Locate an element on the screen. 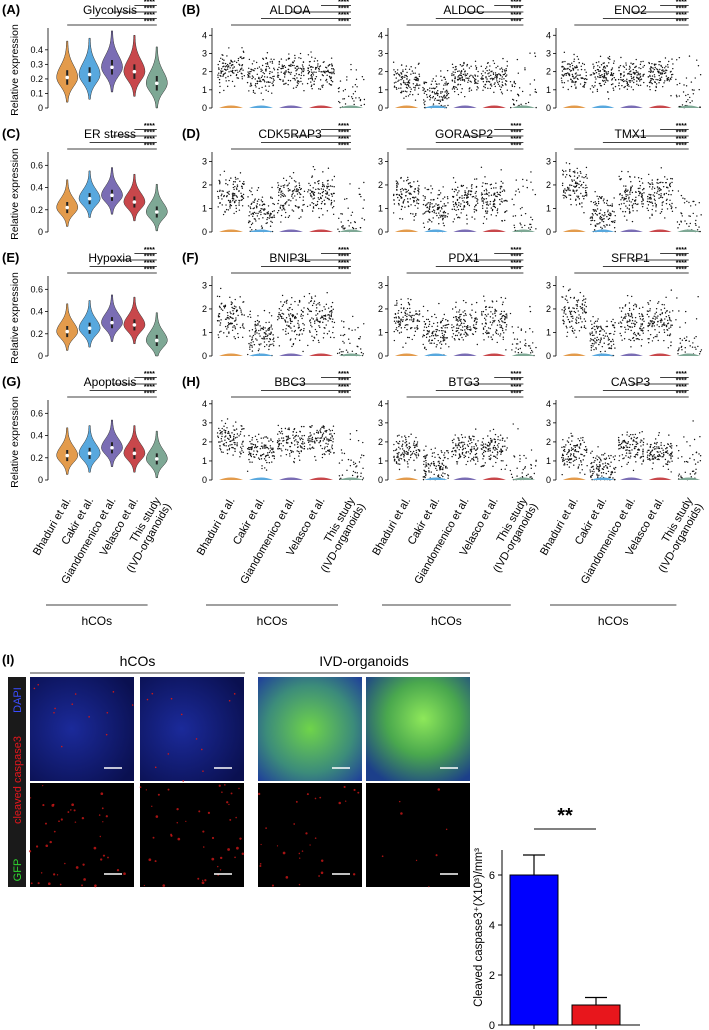  y-tick-label: 1 is located at coordinates (204, 90).